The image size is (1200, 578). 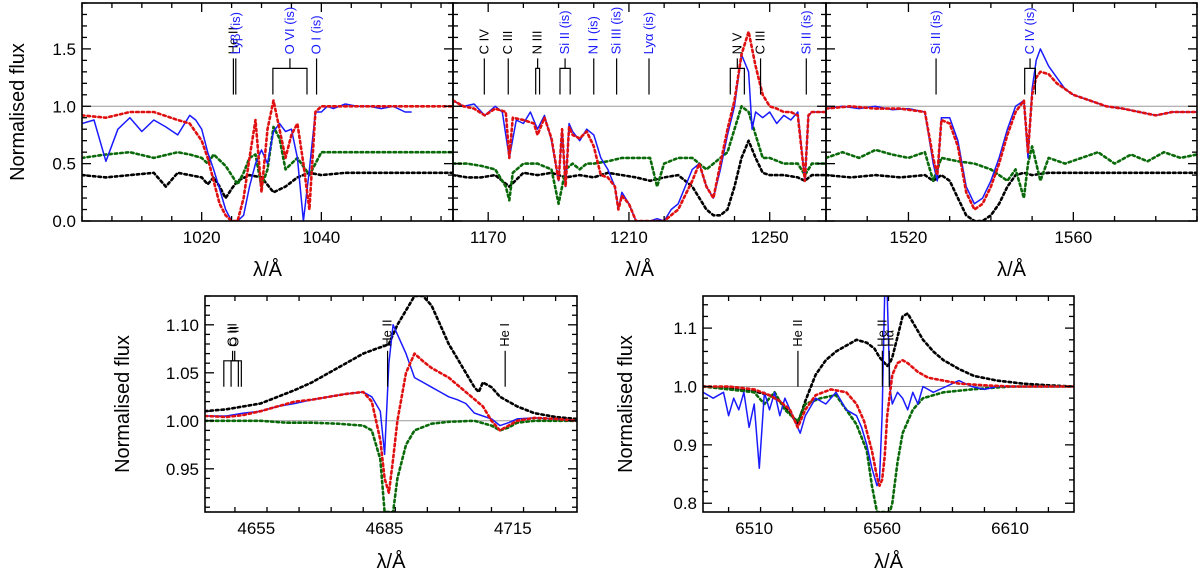 I want to click on x-tick-label: 1250, so click(x=770, y=237).